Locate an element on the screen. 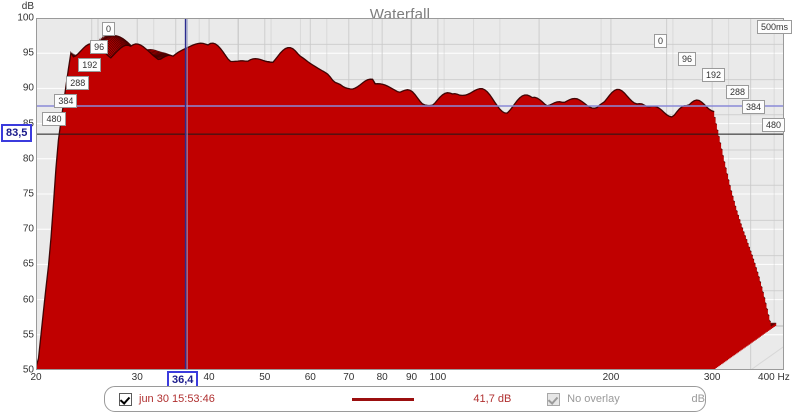 Image resolution: width=800 pixels, height=415 pixels. x-axis-tick: 20 is located at coordinates (36, 377).